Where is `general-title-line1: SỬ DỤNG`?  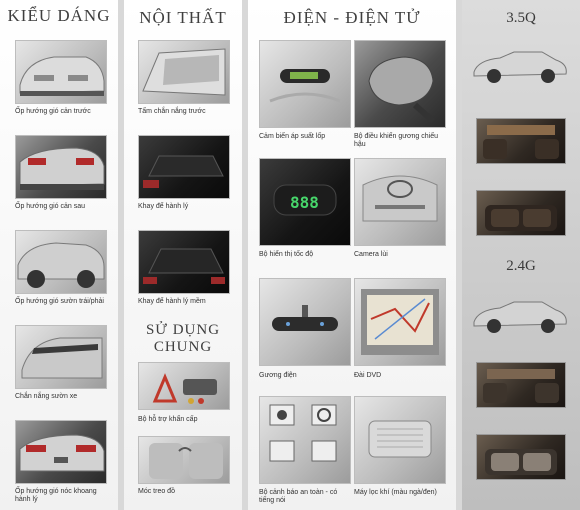
general-title-line1: SỬ DỤNG is located at coordinates (183, 330).